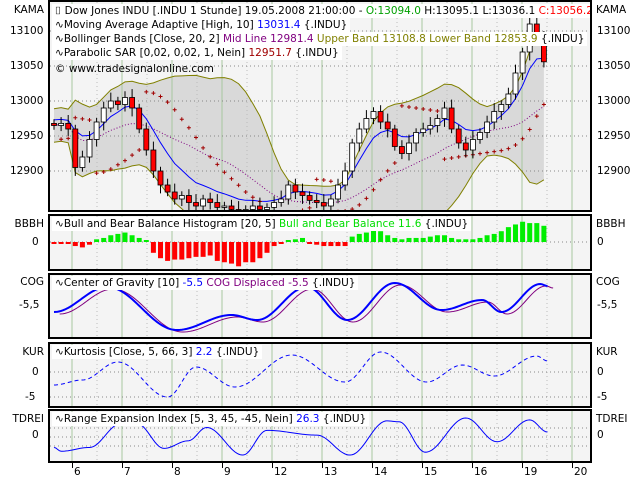 This screenshot has width=640, height=480. Describe the element at coordinates (29, 305) in the screenshot. I see `y-tick: -5,5` at that location.